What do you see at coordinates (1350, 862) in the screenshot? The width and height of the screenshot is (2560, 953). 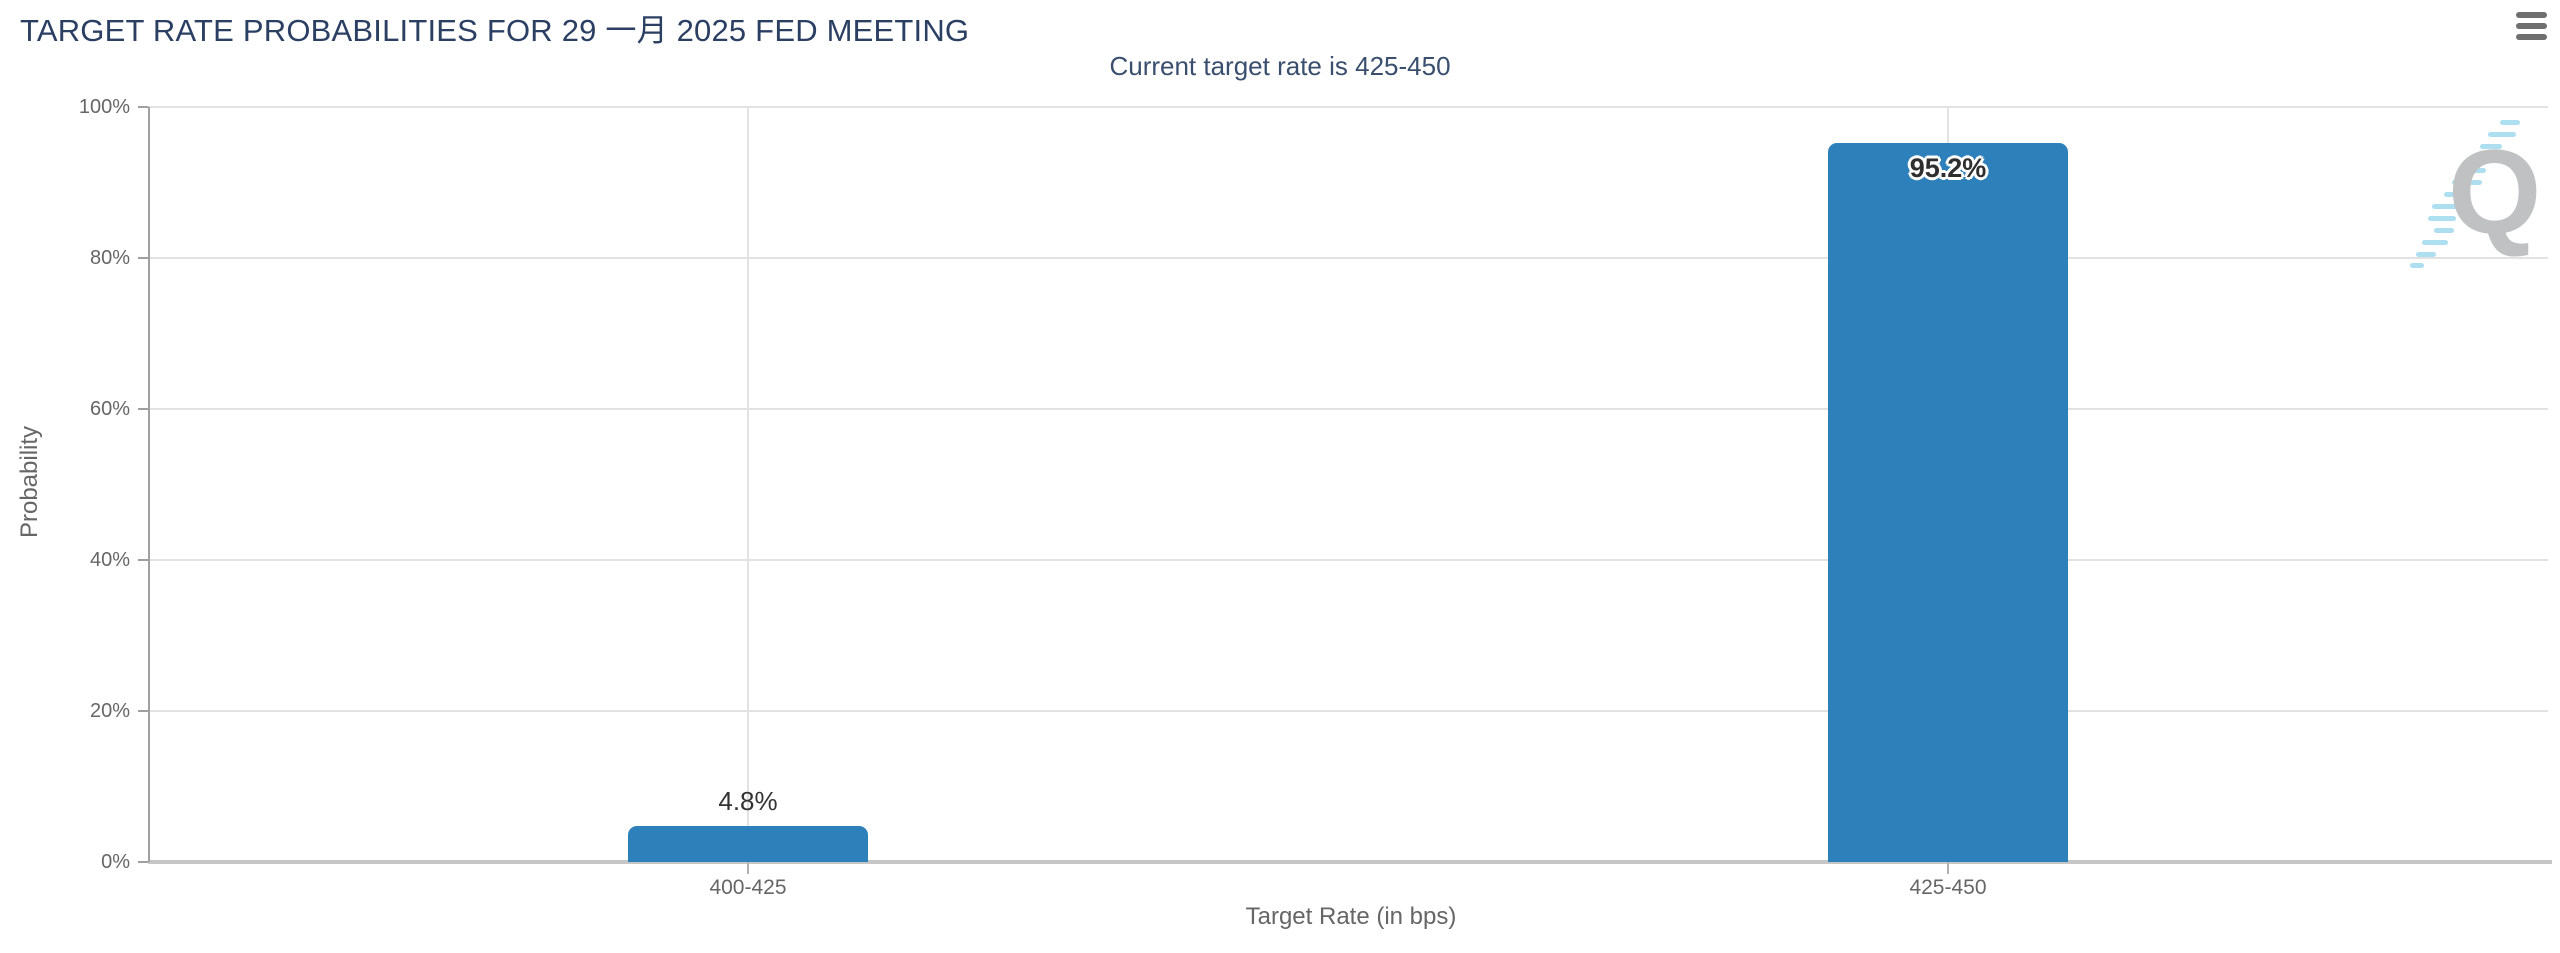 I see `x-axis-line` at bounding box center [1350, 862].